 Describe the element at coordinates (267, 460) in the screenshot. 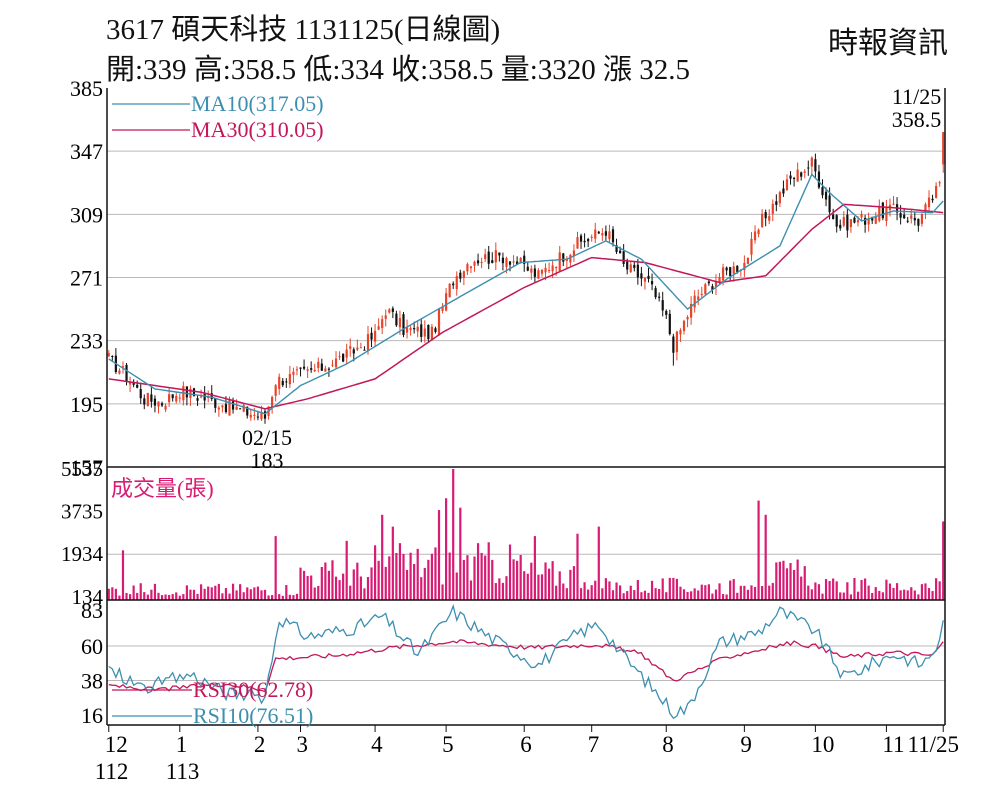

I see `low-price-annotation: 183` at that location.